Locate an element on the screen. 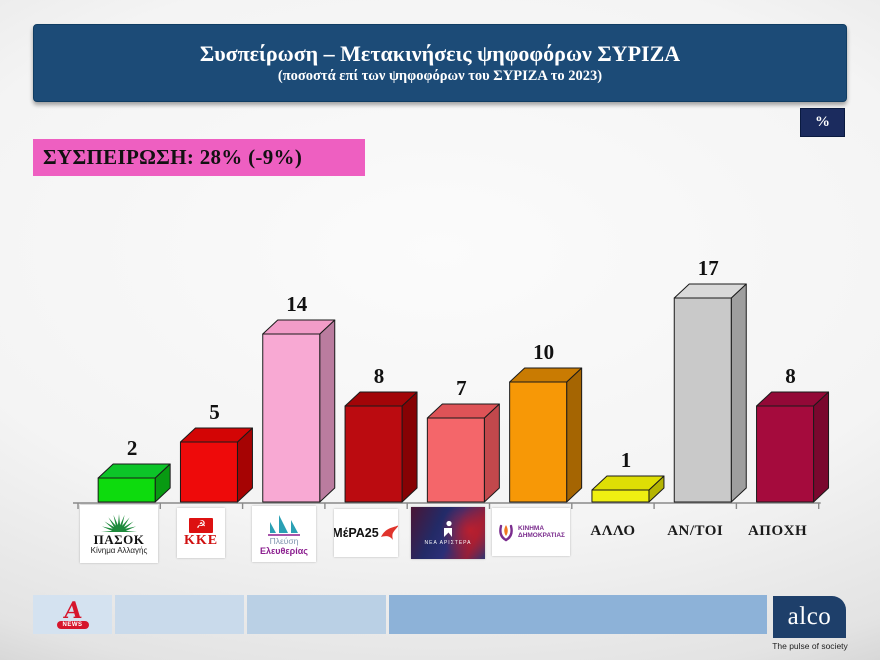 This screenshot has width=880, height=660. pasok-logo-text: ΠΑΣΟΚ is located at coordinates (119, 539).